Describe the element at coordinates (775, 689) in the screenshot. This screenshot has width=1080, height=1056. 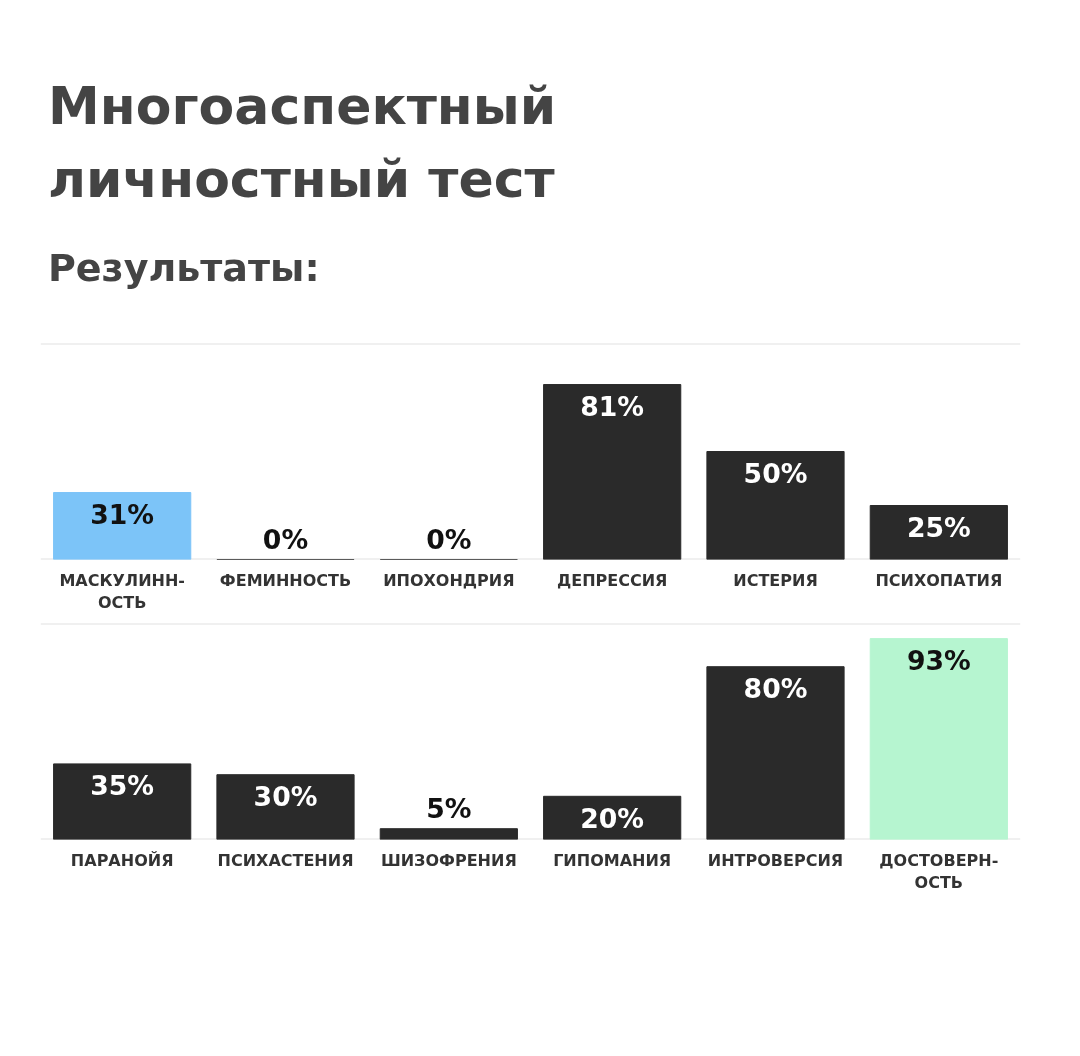
I see `data-label: 80%` at that location.